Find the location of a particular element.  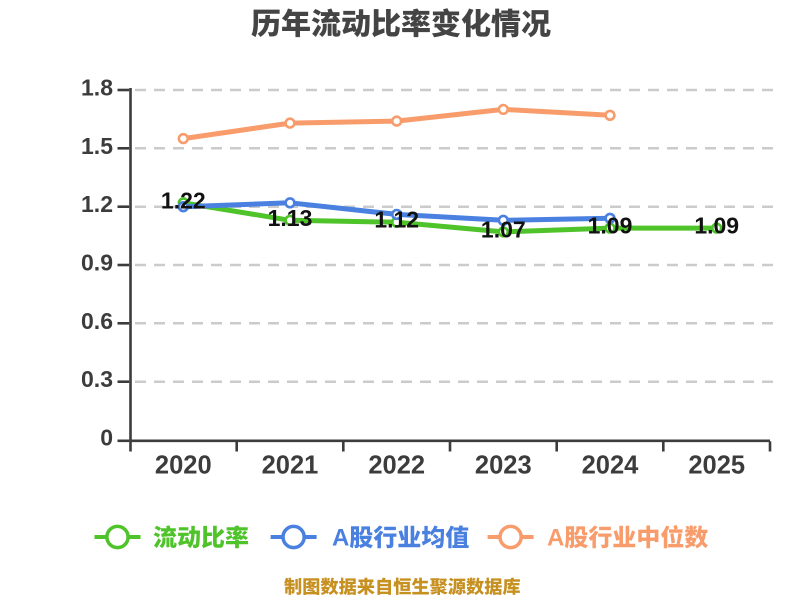

svg-text: 2020 is located at coordinates (183, 466).